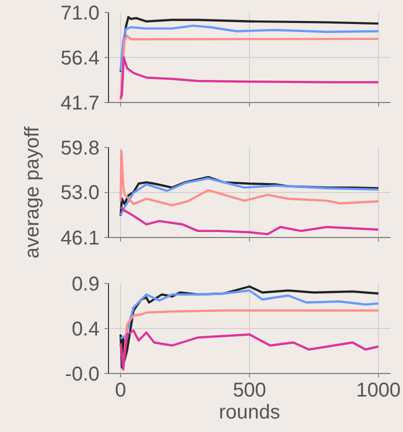 This screenshot has width=403, height=432. Describe the element at coordinates (33, 192) in the screenshot. I see `y-axis-title: average payoff` at that location.